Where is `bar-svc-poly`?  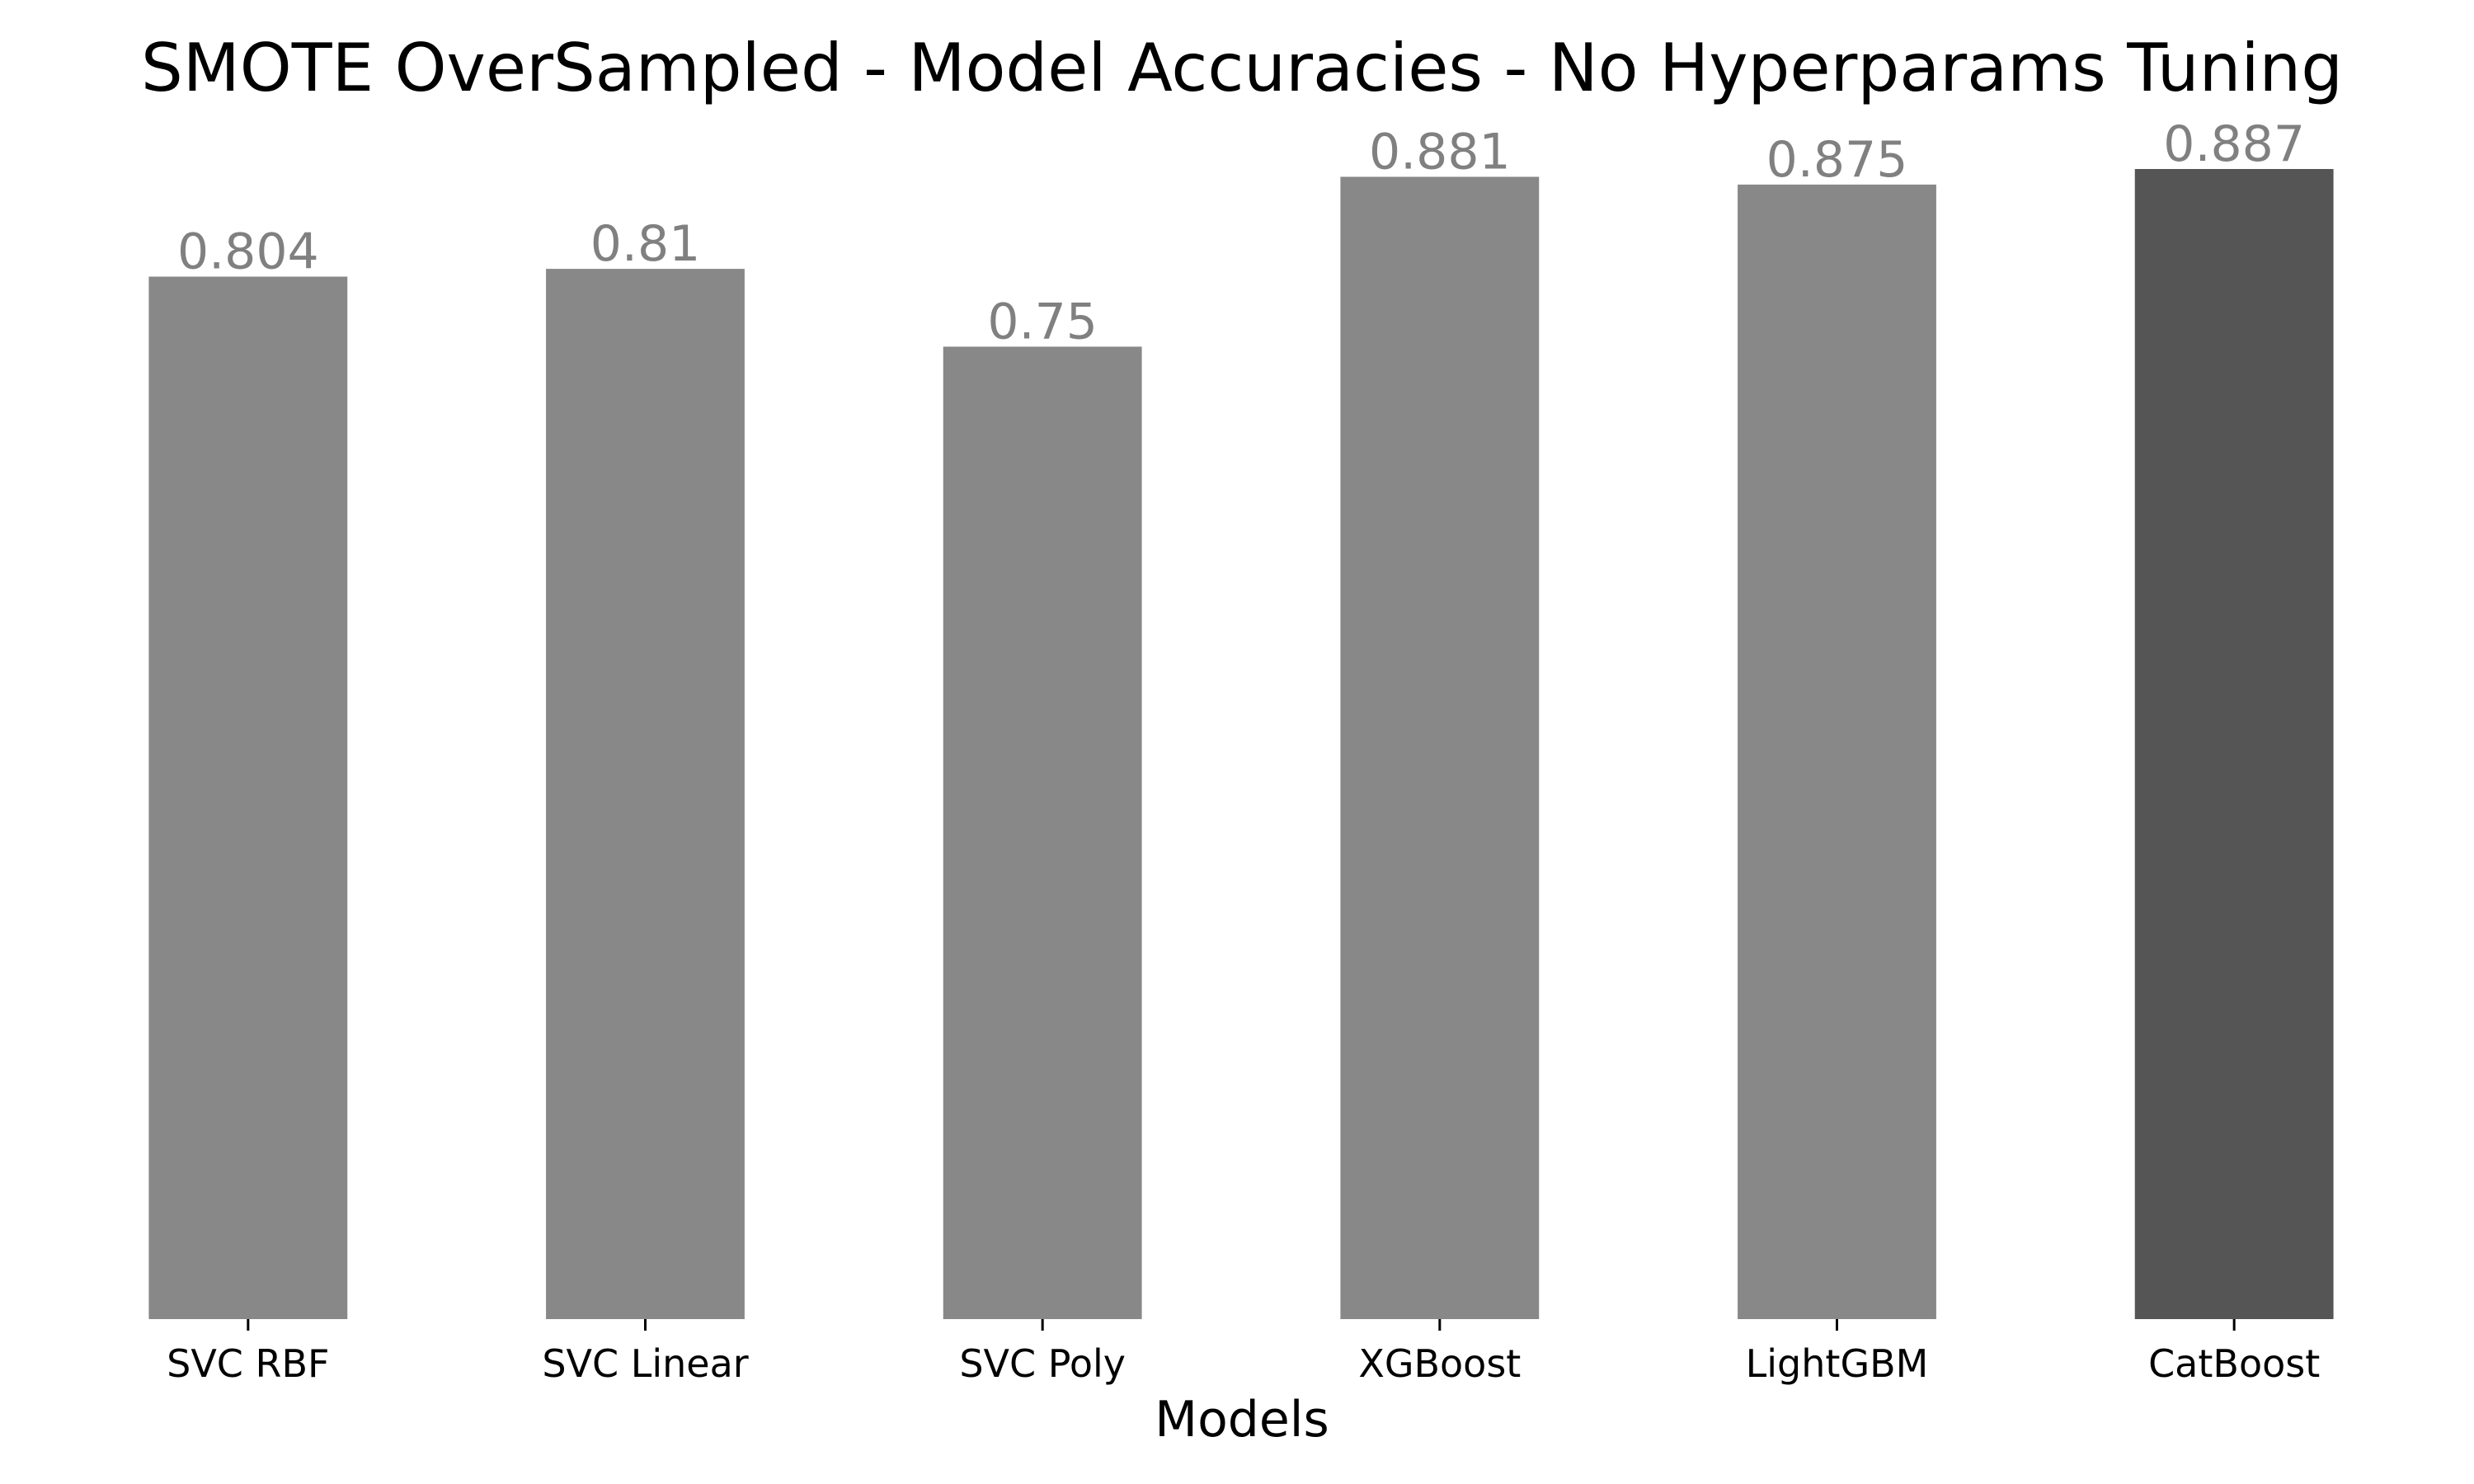 bar-svc-poly is located at coordinates (1042, 833).